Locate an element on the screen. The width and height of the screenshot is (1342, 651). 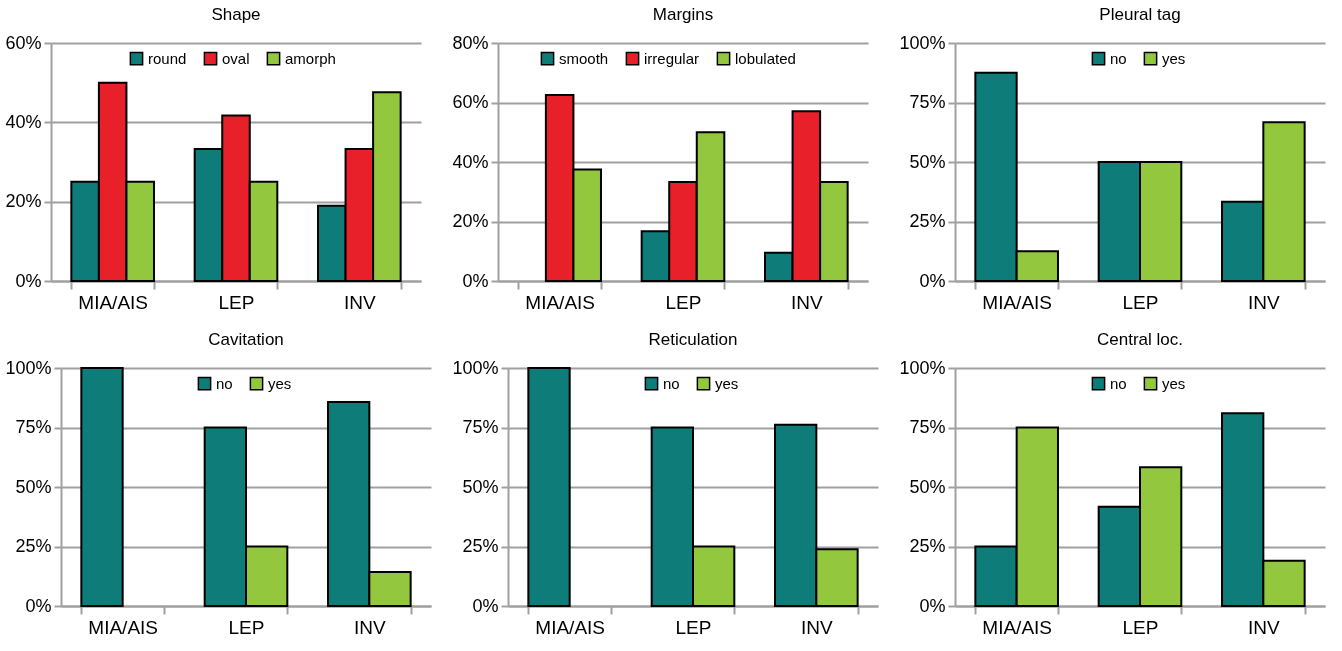
chart-title: Cavitation is located at coordinates (246, 339).